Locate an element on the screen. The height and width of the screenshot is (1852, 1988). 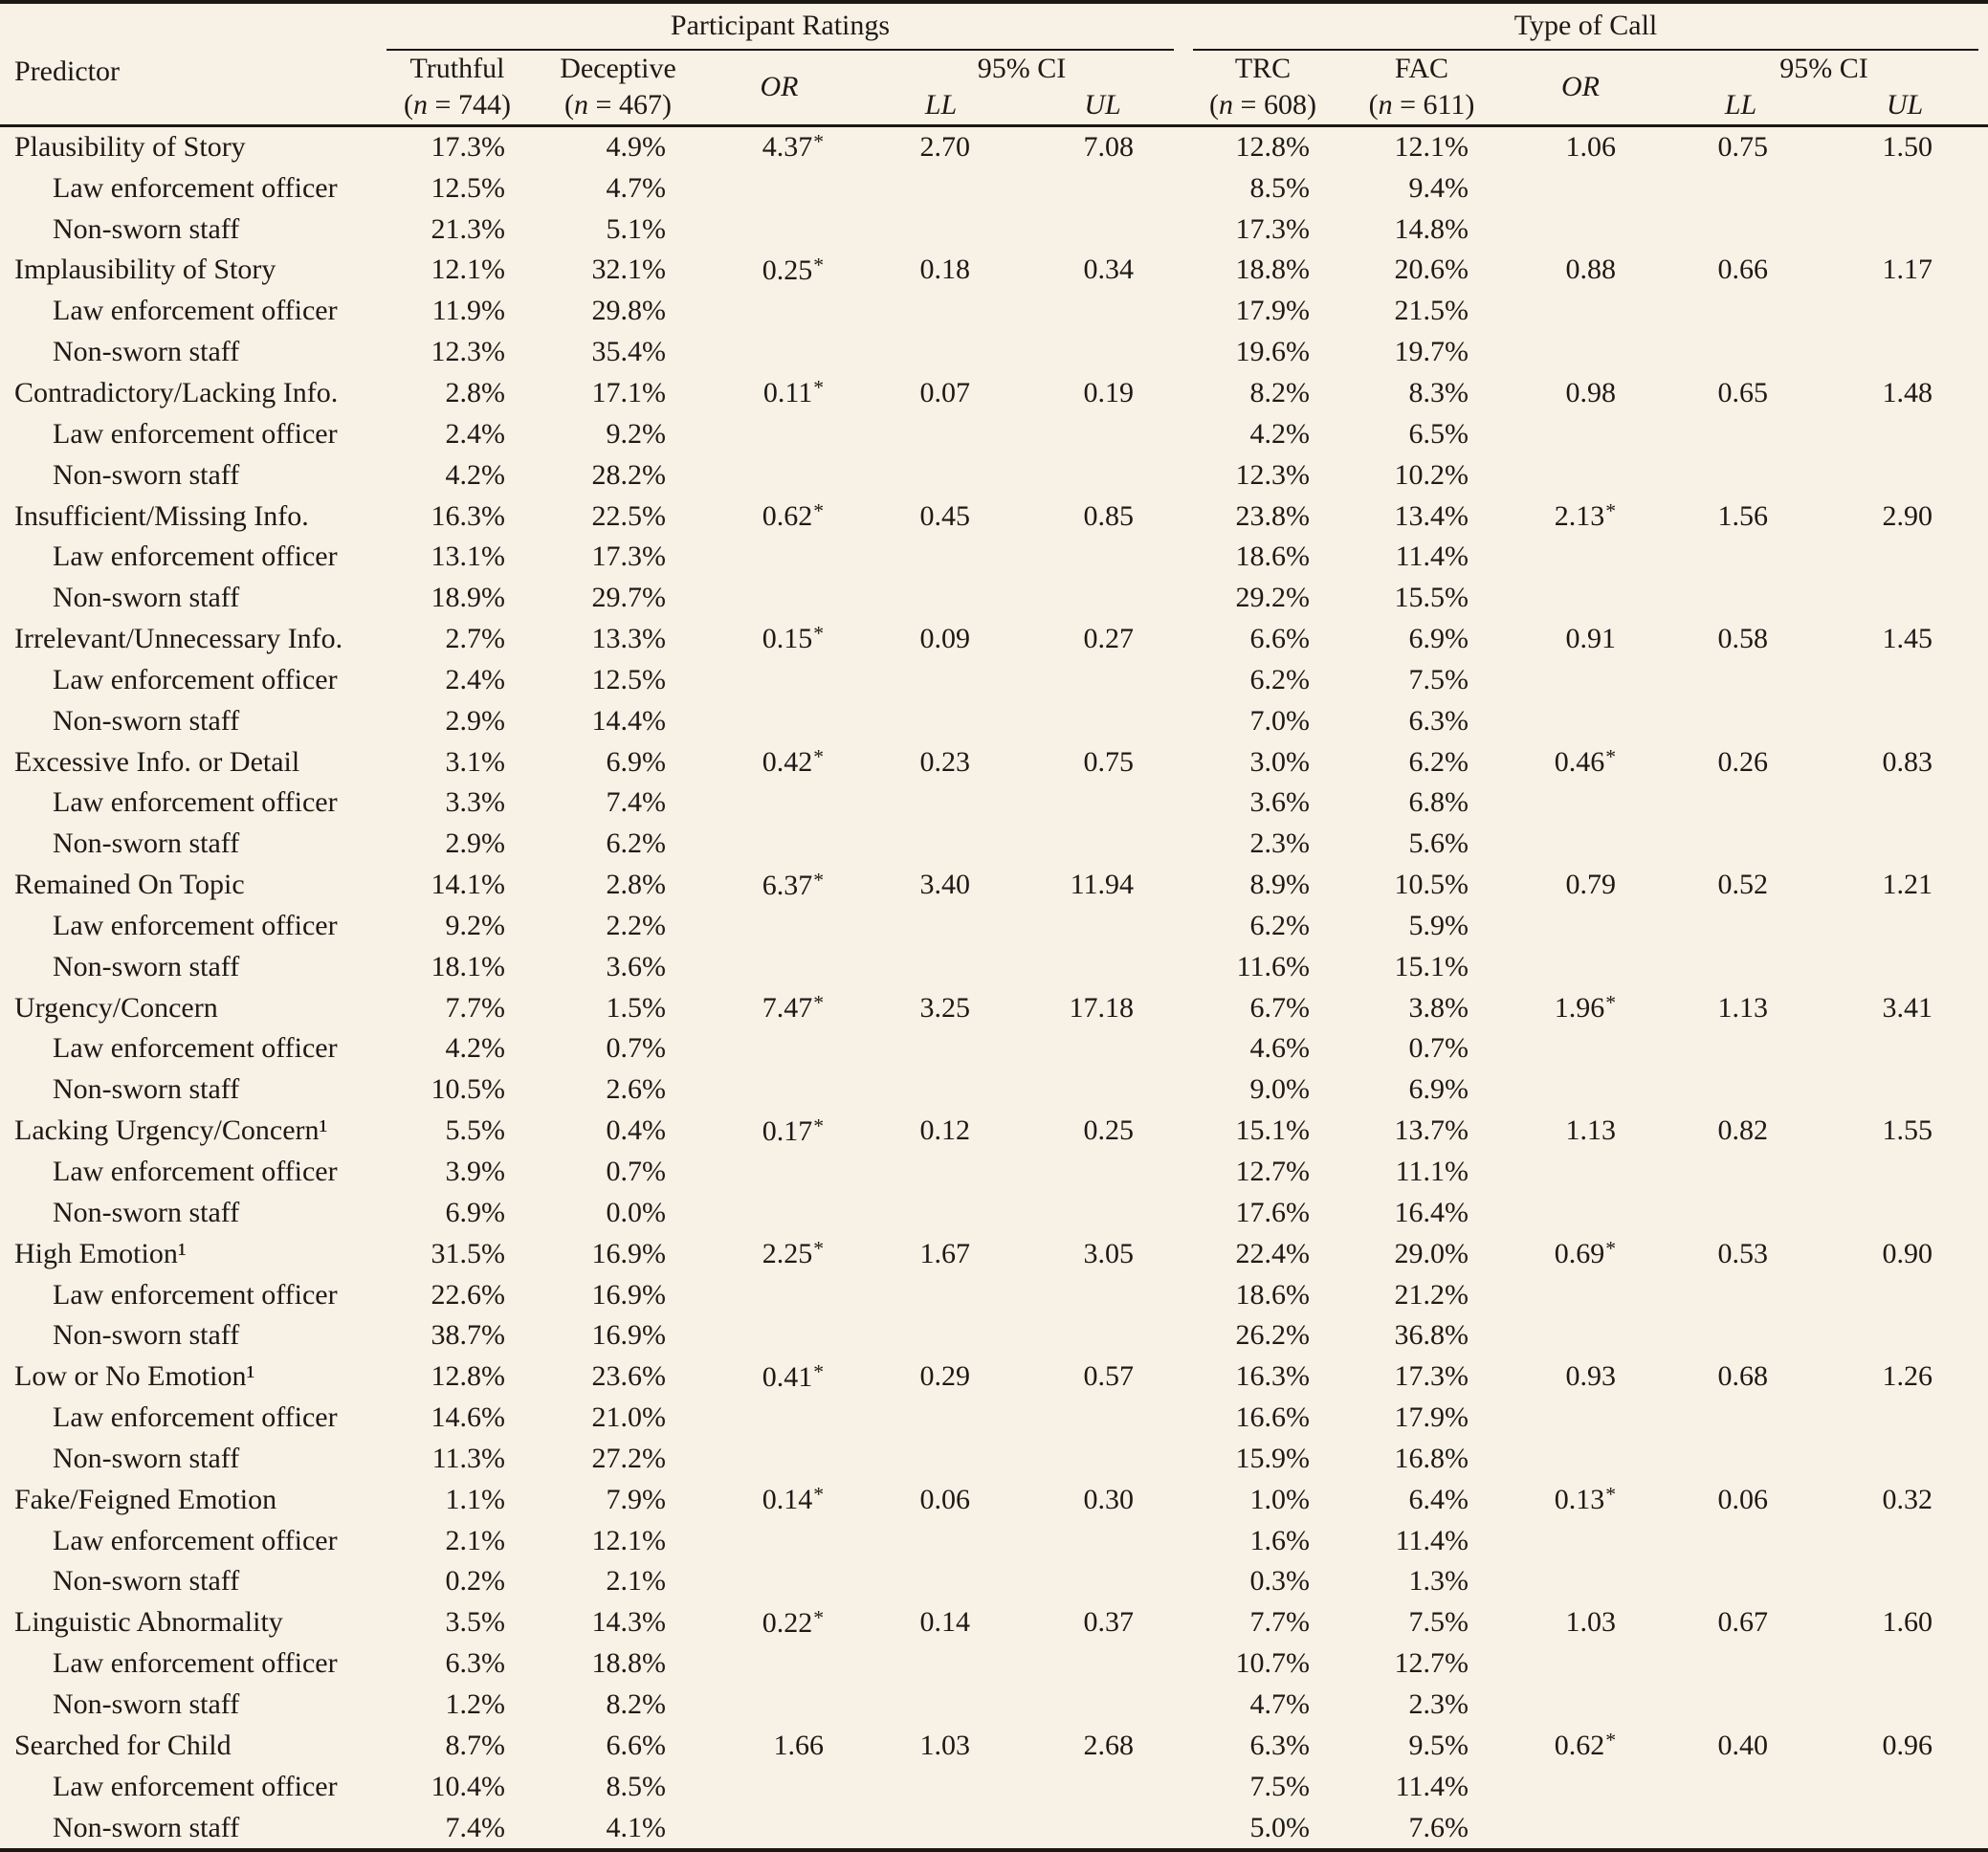
predictor-cell: Linguistic Abnormality is located at coordinates (148, 1622).